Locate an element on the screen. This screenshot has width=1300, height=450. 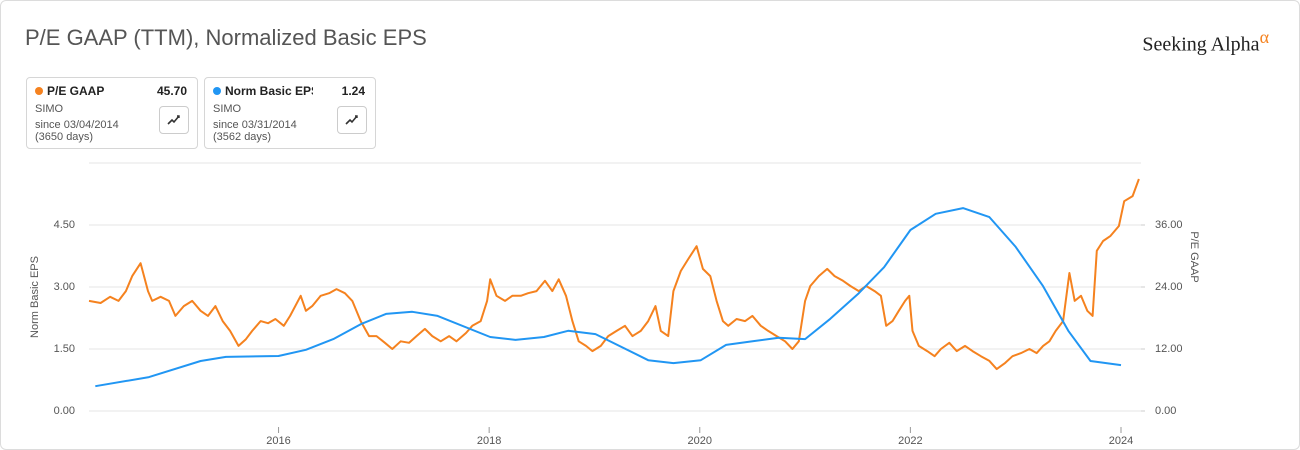
y-tick-label: 3.00 is located at coordinates (64, 287).